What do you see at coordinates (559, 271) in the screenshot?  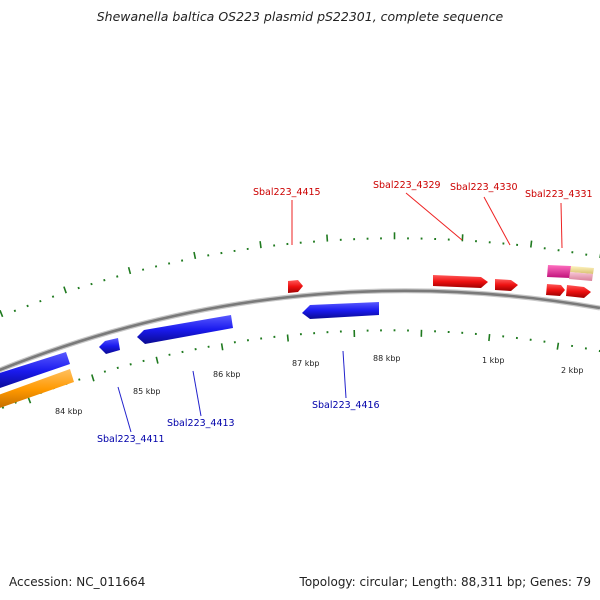 I see `pink-feature` at bounding box center [559, 271].